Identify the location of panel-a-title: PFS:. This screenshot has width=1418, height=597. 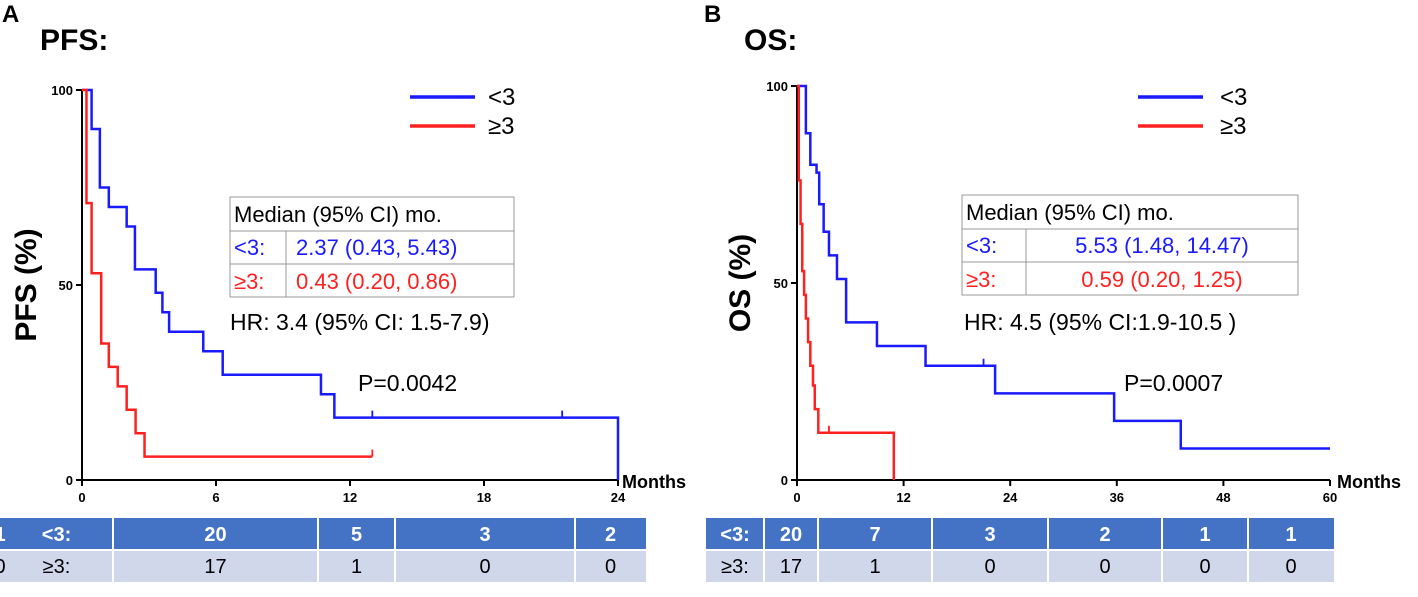
(74, 40).